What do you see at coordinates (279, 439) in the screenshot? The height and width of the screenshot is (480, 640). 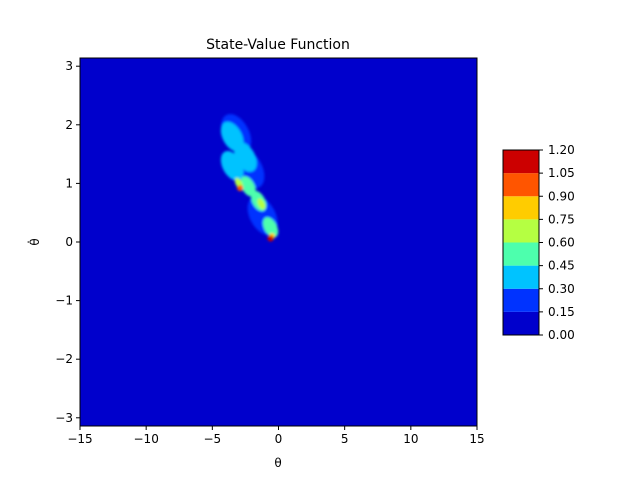 I see `x-tick-label: 0` at bounding box center [279, 439].